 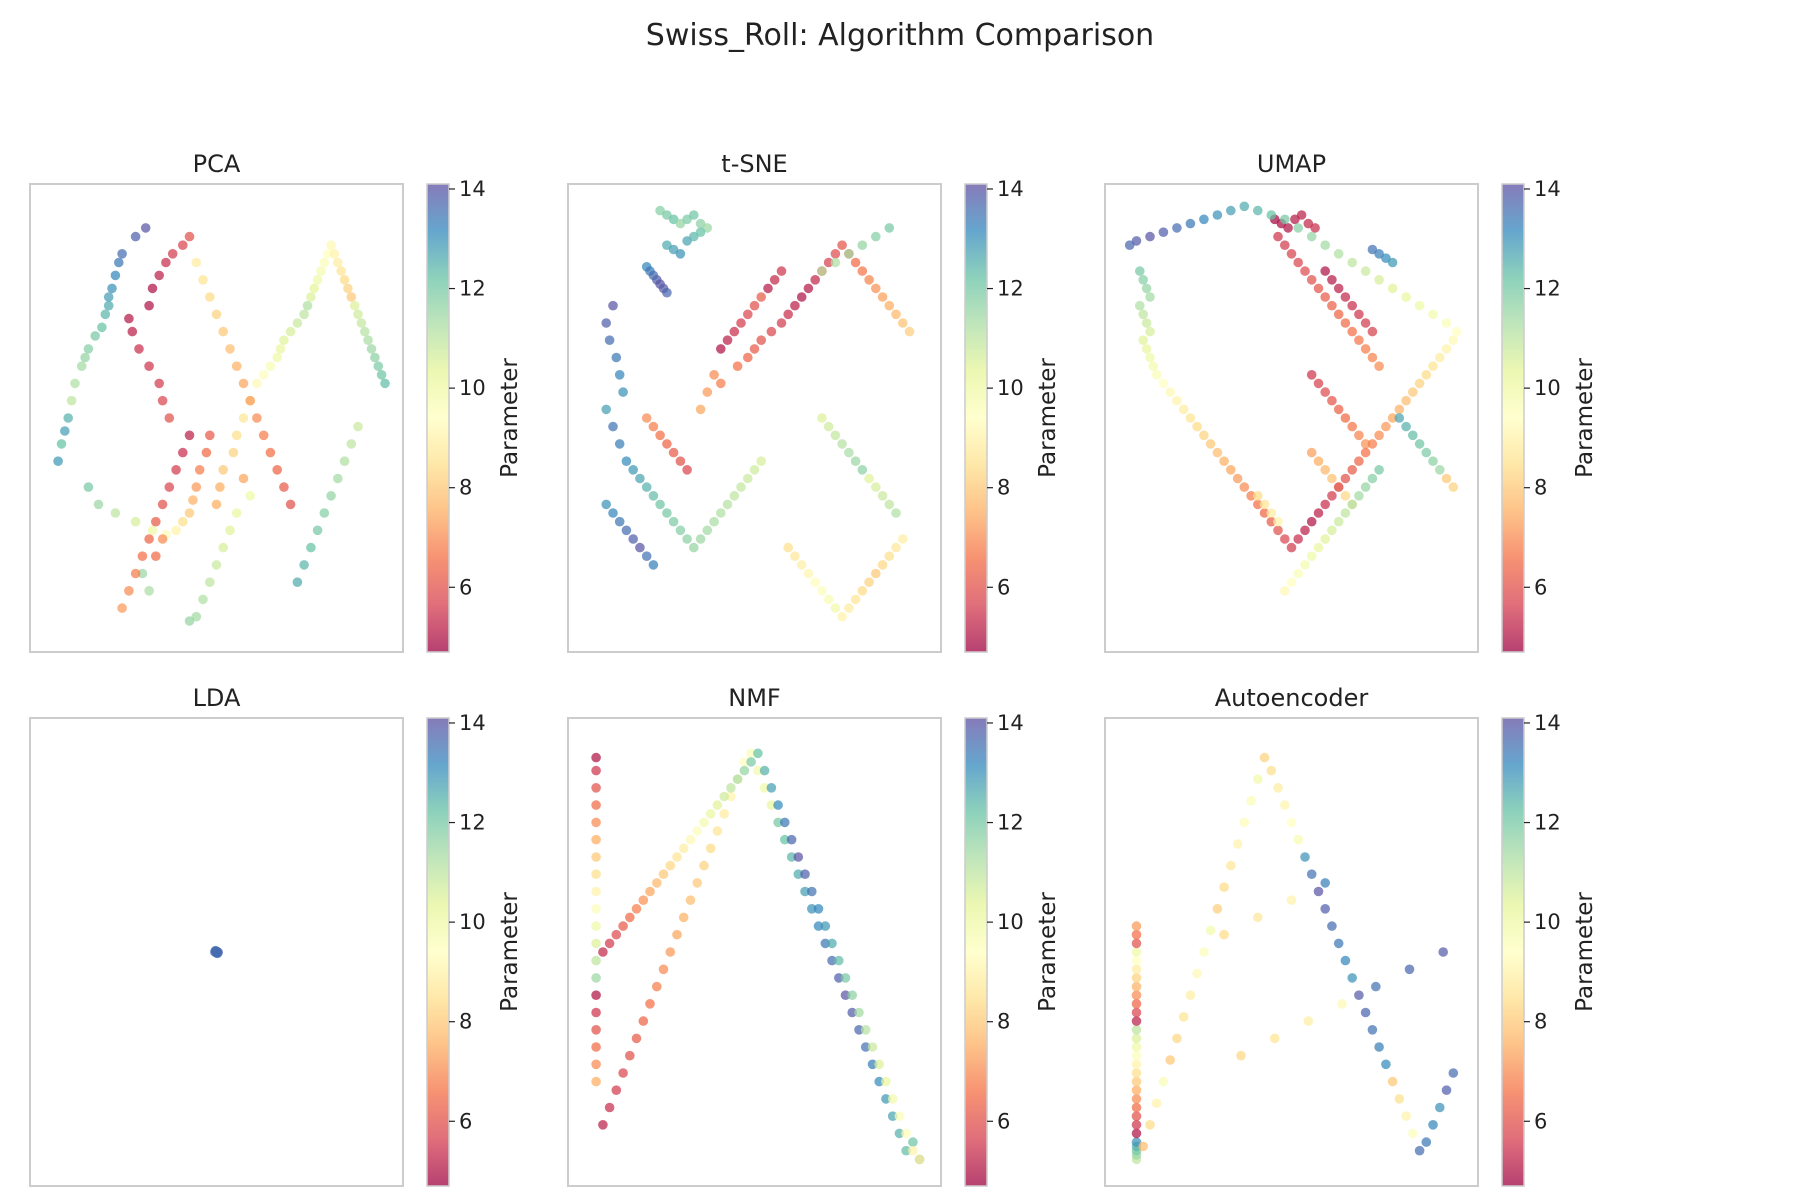 What do you see at coordinates (754, 164) in the screenshot?
I see `subplot-title: t-SNE` at bounding box center [754, 164].